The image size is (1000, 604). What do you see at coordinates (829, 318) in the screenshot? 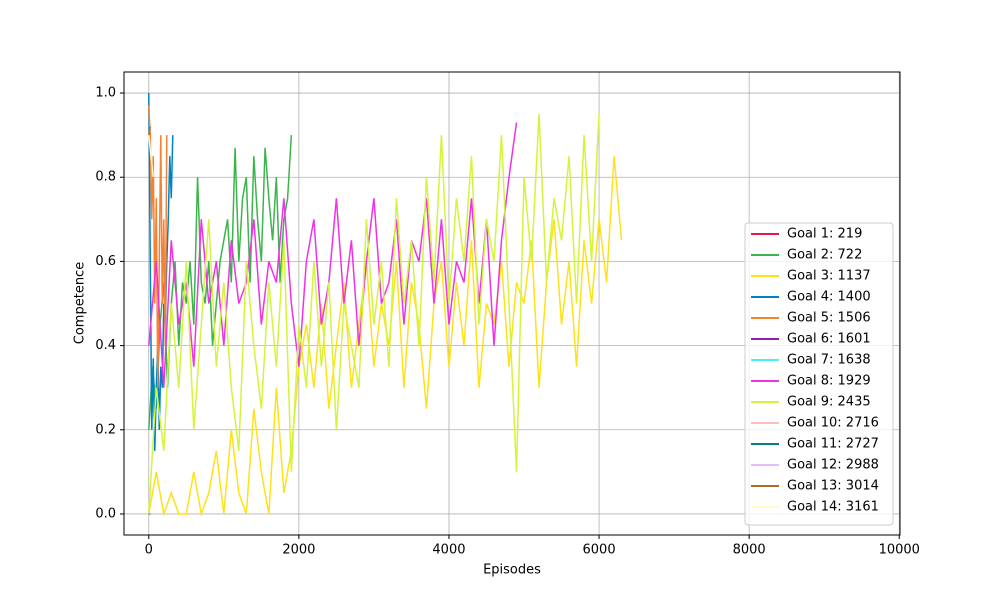
I see `legend-label: Goal 5: 1506` at bounding box center [829, 318].